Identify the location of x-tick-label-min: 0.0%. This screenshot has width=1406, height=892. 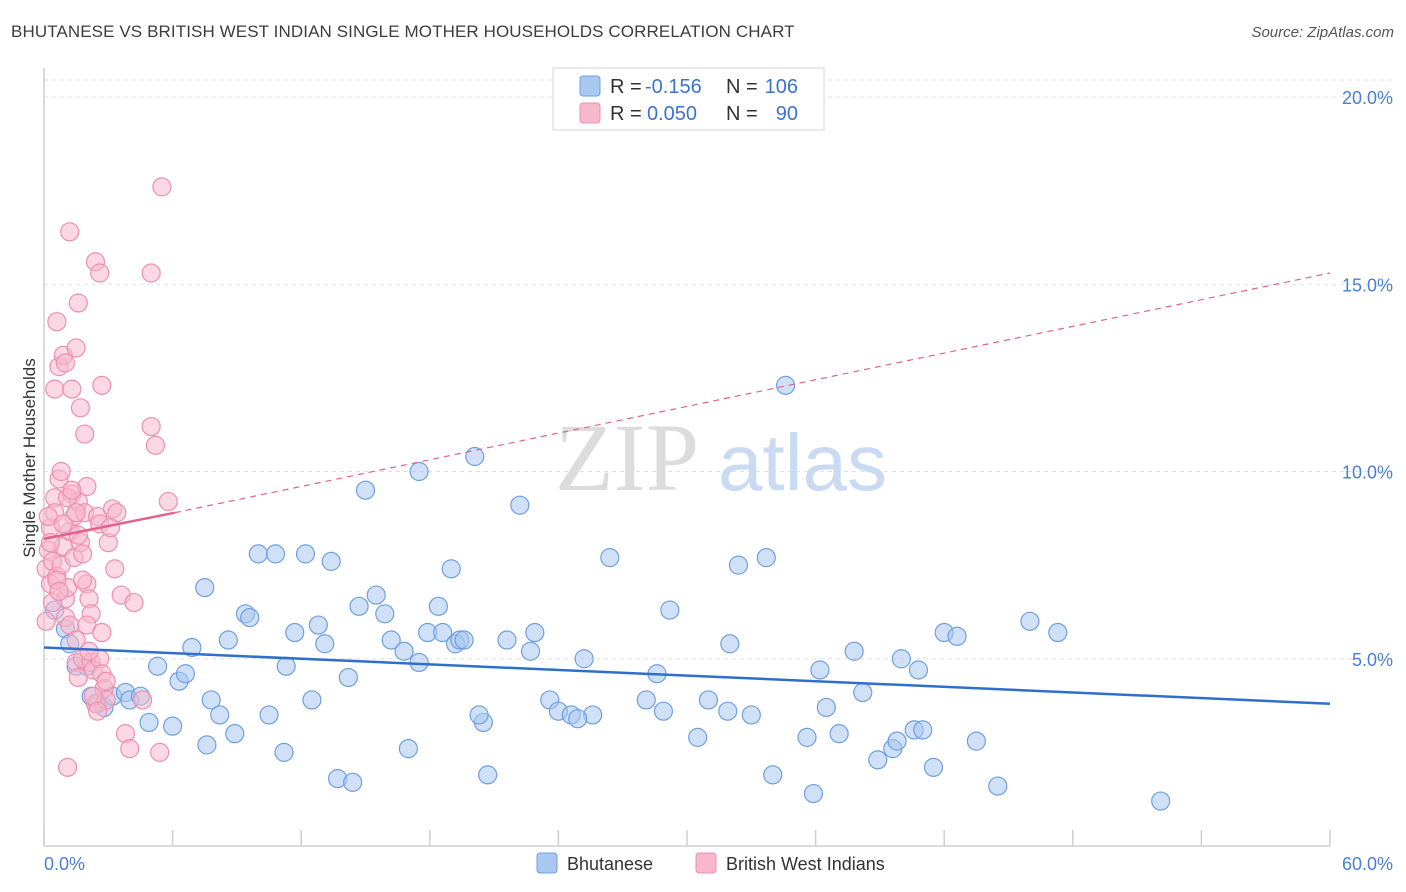
(64, 864).